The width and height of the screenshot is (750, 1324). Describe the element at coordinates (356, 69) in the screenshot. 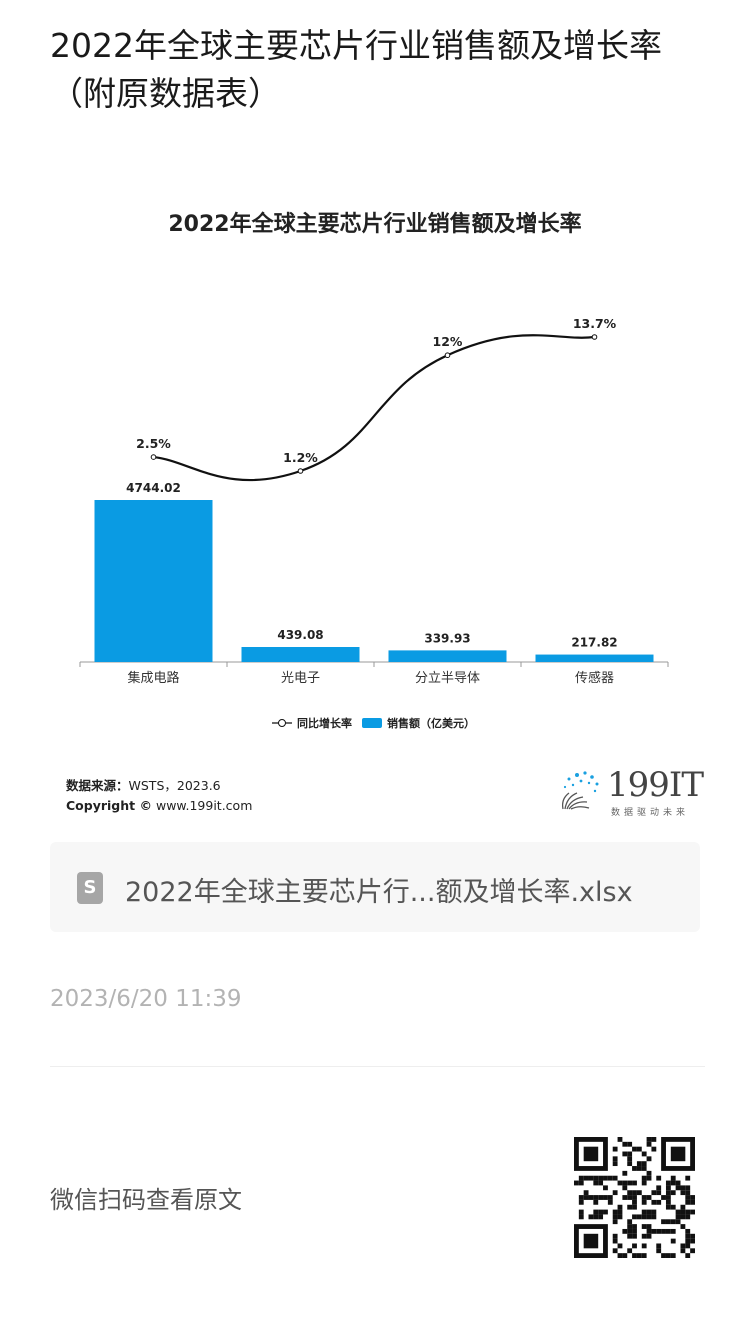

I see `article-title: 2022年全球主要芯片行业销售额及增长率（附原数据表）` at that location.